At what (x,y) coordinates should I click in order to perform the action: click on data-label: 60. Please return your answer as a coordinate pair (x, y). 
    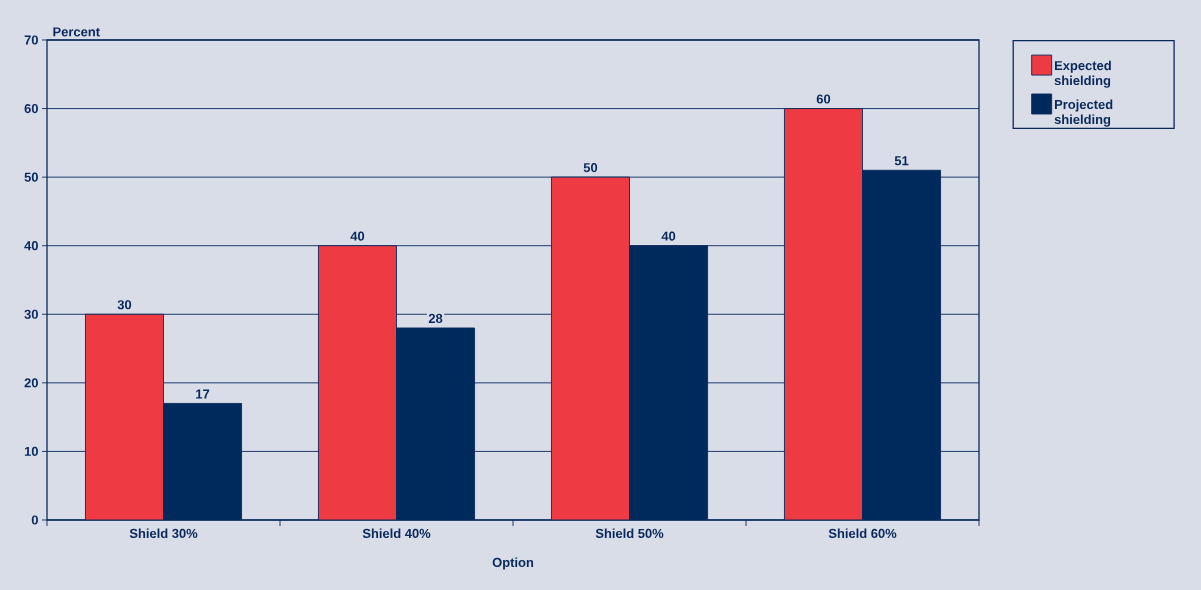
    Looking at the image, I should click on (823, 99).